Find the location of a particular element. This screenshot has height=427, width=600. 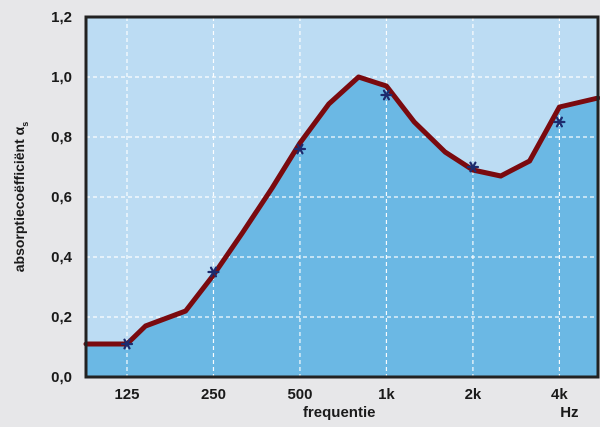

y-tick-label: 0,6 is located at coordinates (61, 197).